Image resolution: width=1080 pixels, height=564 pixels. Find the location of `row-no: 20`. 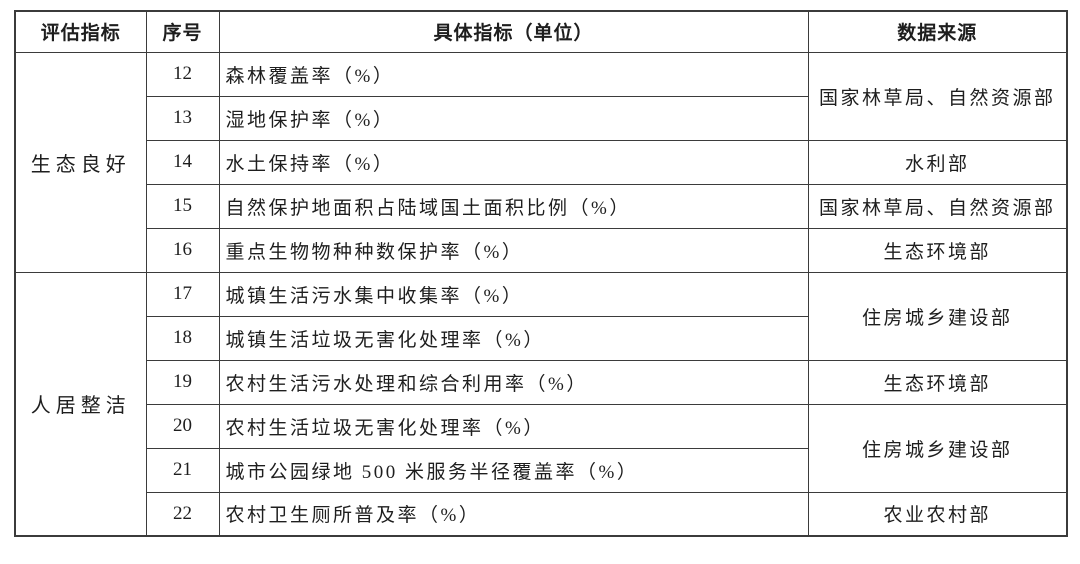

row-no: 20 is located at coordinates (182, 426).